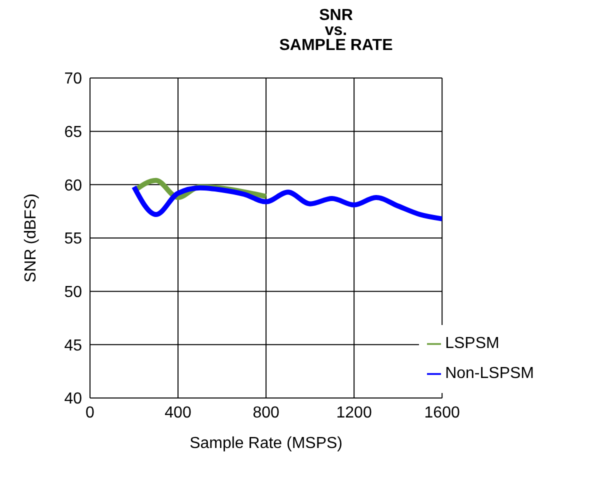 Image resolution: width=597 pixels, height=480 pixels. What do you see at coordinates (73, 79) in the screenshot?
I see `y-tick-label: 70` at bounding box center [73, 79].